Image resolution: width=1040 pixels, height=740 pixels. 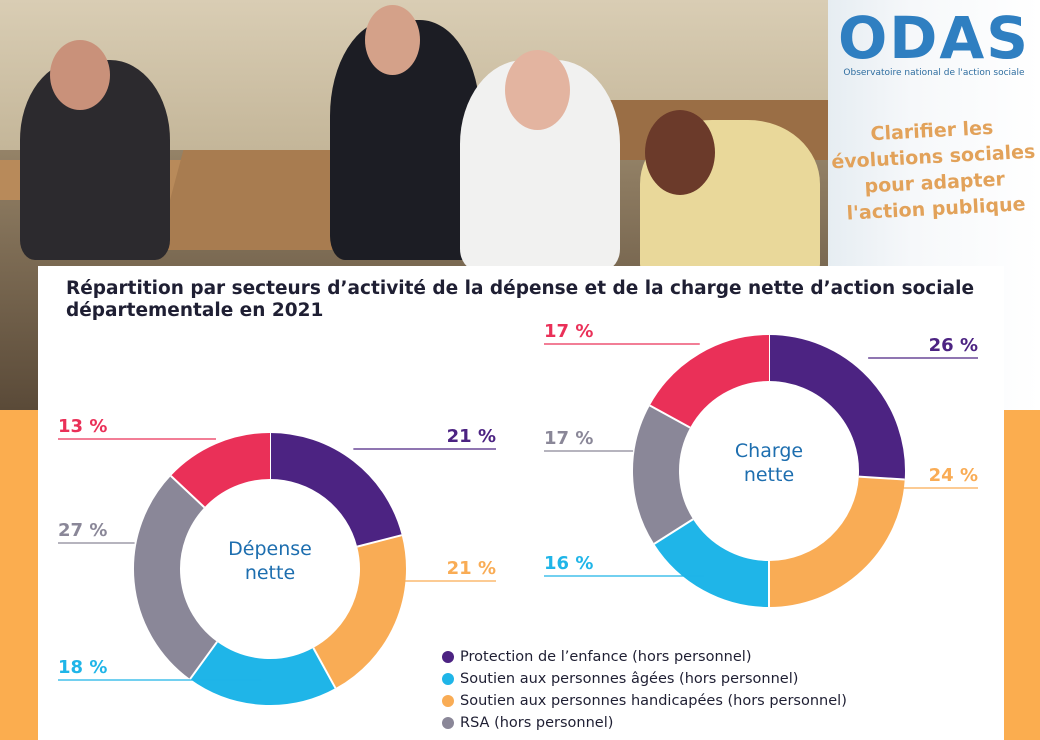 What do you see at coordinates (644, 723) in the screenshot?
I see `legend-item: RSA (hors personnel)` at bounding box center [644, 723].